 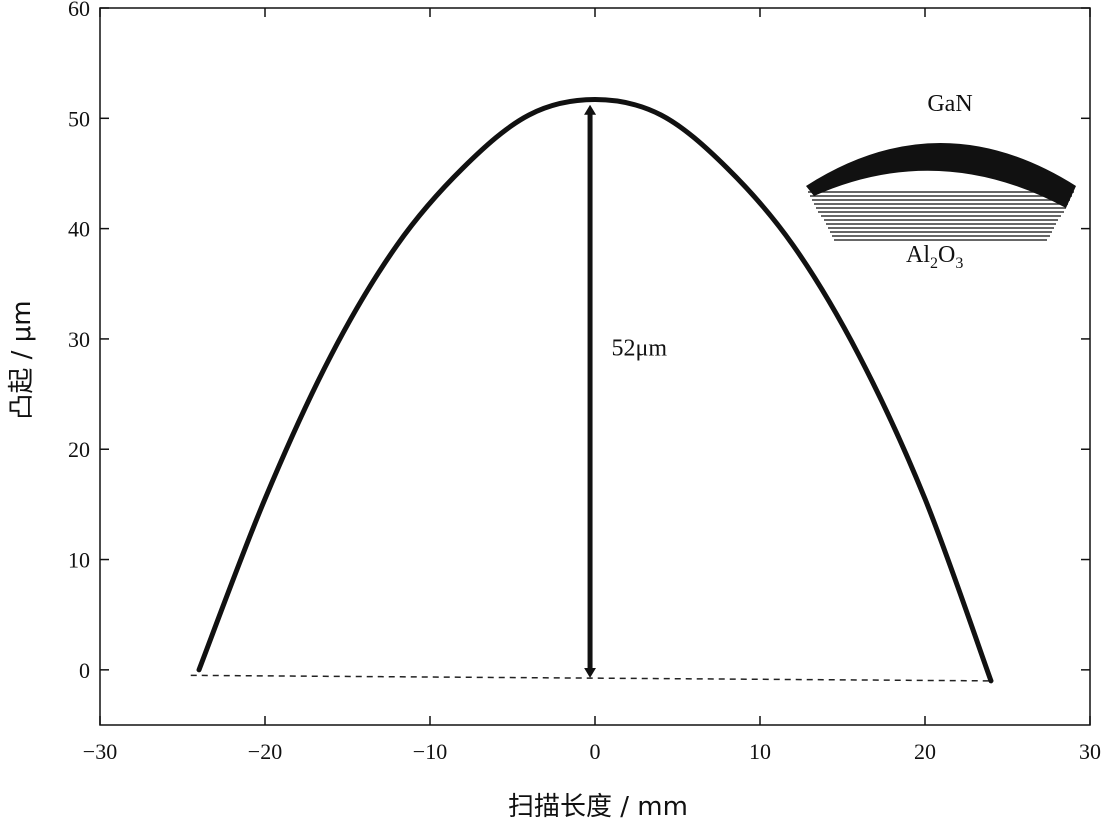 I want to click on height-label: 52μm, so click(x=640, y=348).